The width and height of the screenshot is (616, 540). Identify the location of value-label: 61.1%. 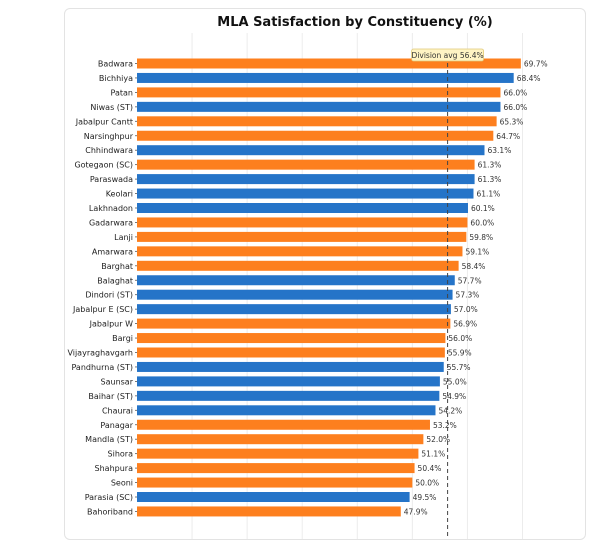
(488, 194).